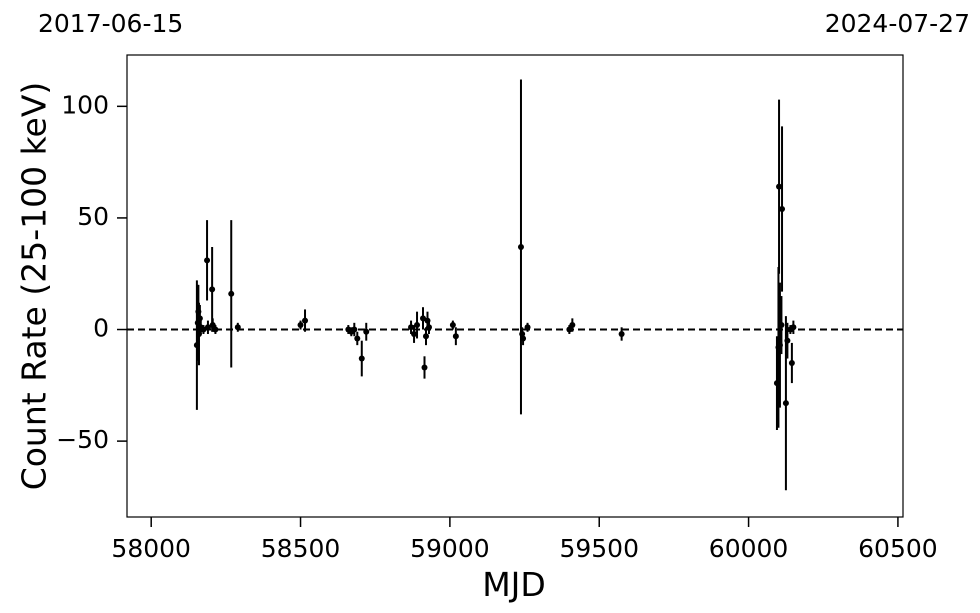 The width and height of the screenshot is (980, 613). Describe the element at coordinates (151, 548) in the screenshot. I see `x-tick-label: 58000` at that location.